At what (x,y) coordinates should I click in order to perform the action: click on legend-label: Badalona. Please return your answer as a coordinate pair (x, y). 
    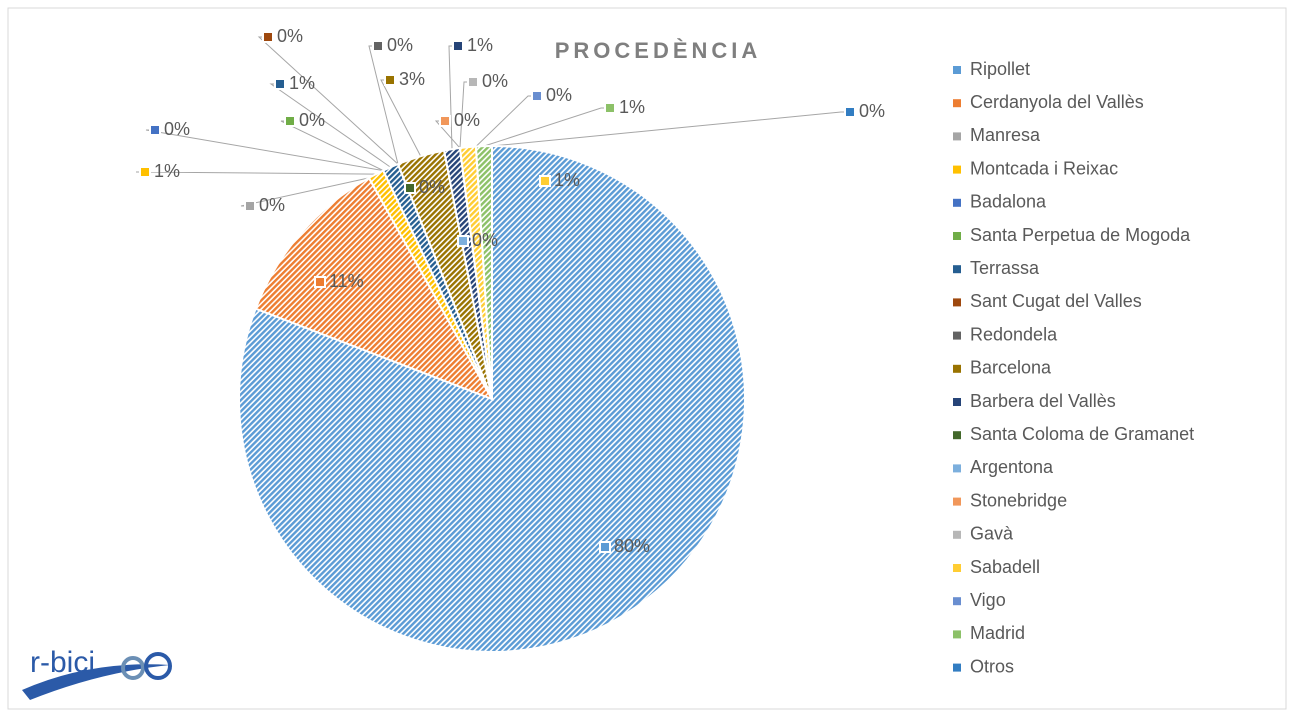
    Looking at the image, I should click on (1008, 202).